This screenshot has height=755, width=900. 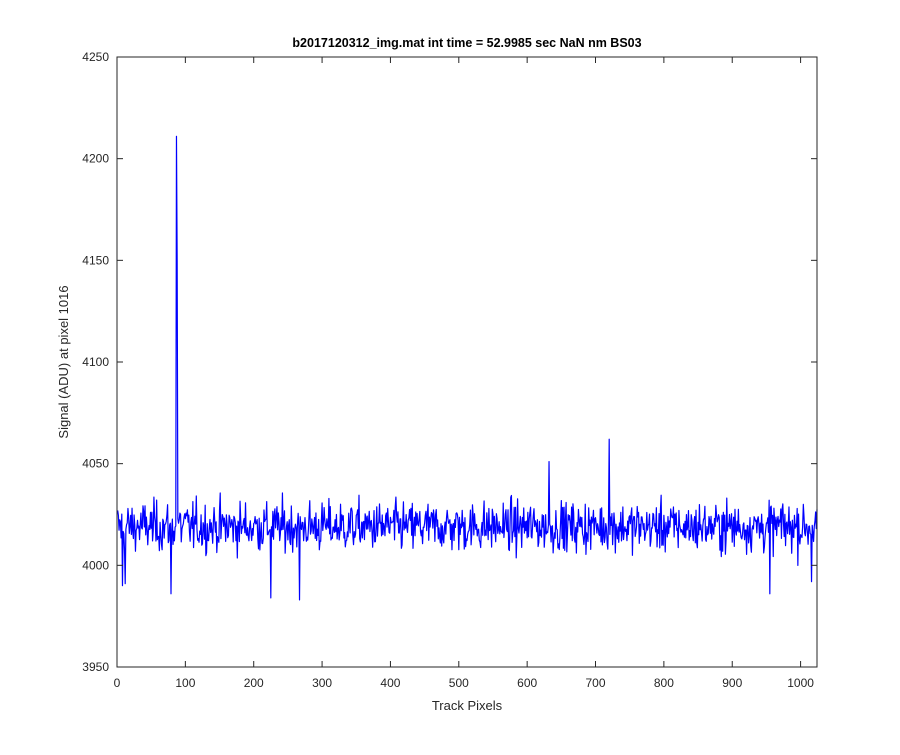 I want to click on y-tick-label: 4100, so click(x=95, y=362).